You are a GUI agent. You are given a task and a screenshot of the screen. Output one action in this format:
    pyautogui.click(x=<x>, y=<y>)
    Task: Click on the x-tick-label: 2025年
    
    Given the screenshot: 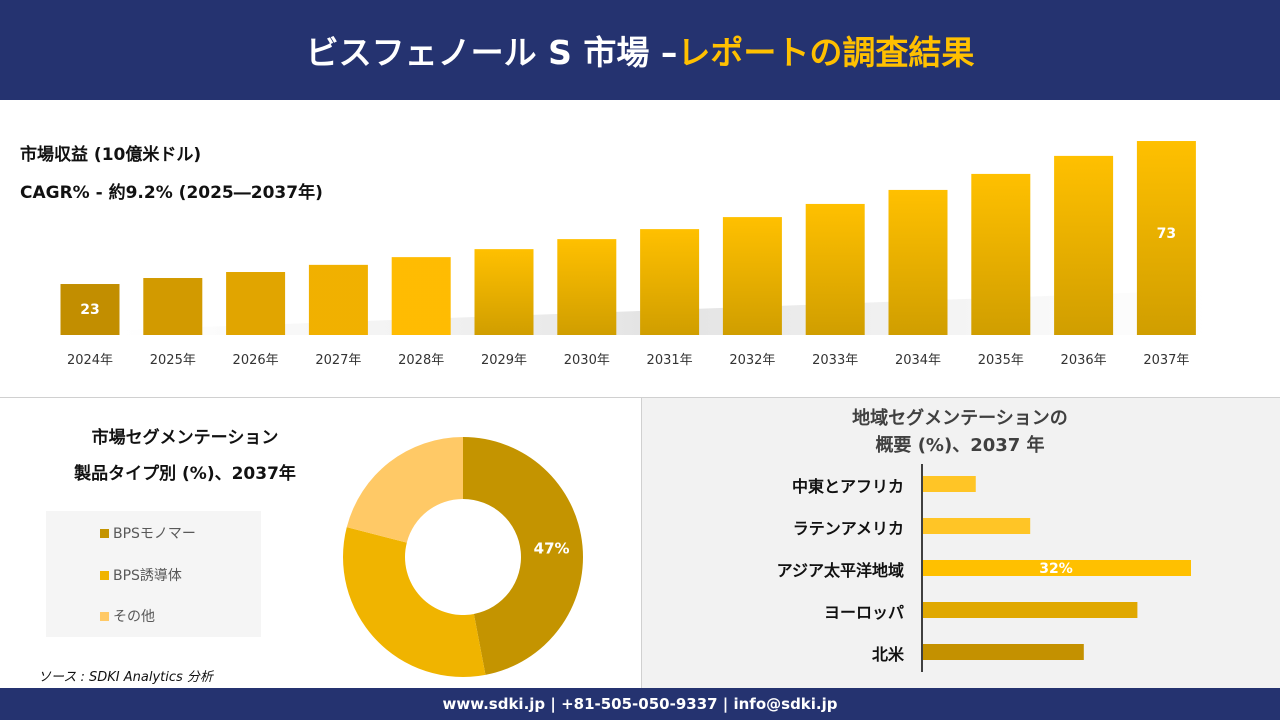 What is the action you would take?
    pyautogui.click(x=173, y=360)
    